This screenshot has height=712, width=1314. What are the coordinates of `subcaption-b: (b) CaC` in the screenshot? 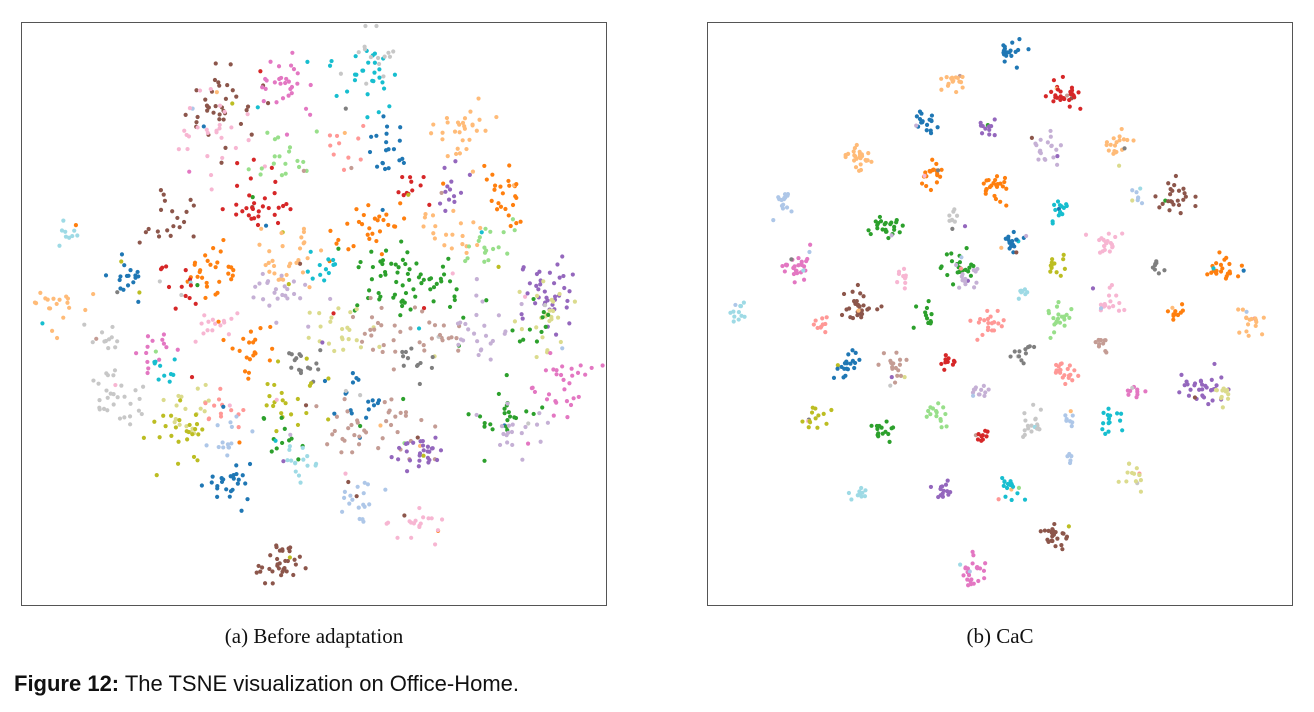 It's located at (1000, 636).